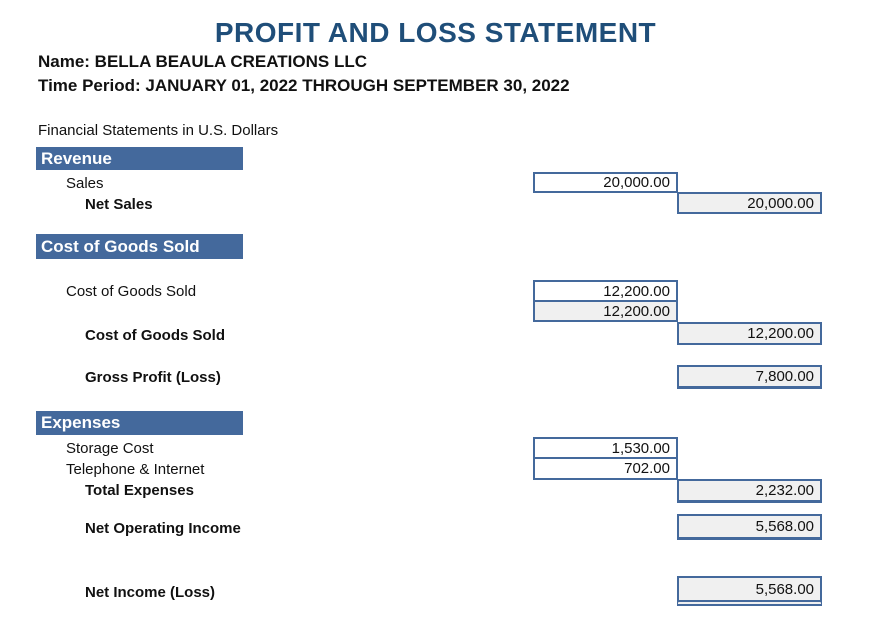 The width and height of the screenshot is (871, 644). Describe the element at coordinates (139, 423) in the screenshot. I see `expenses-section-header: Expenses` at that location.